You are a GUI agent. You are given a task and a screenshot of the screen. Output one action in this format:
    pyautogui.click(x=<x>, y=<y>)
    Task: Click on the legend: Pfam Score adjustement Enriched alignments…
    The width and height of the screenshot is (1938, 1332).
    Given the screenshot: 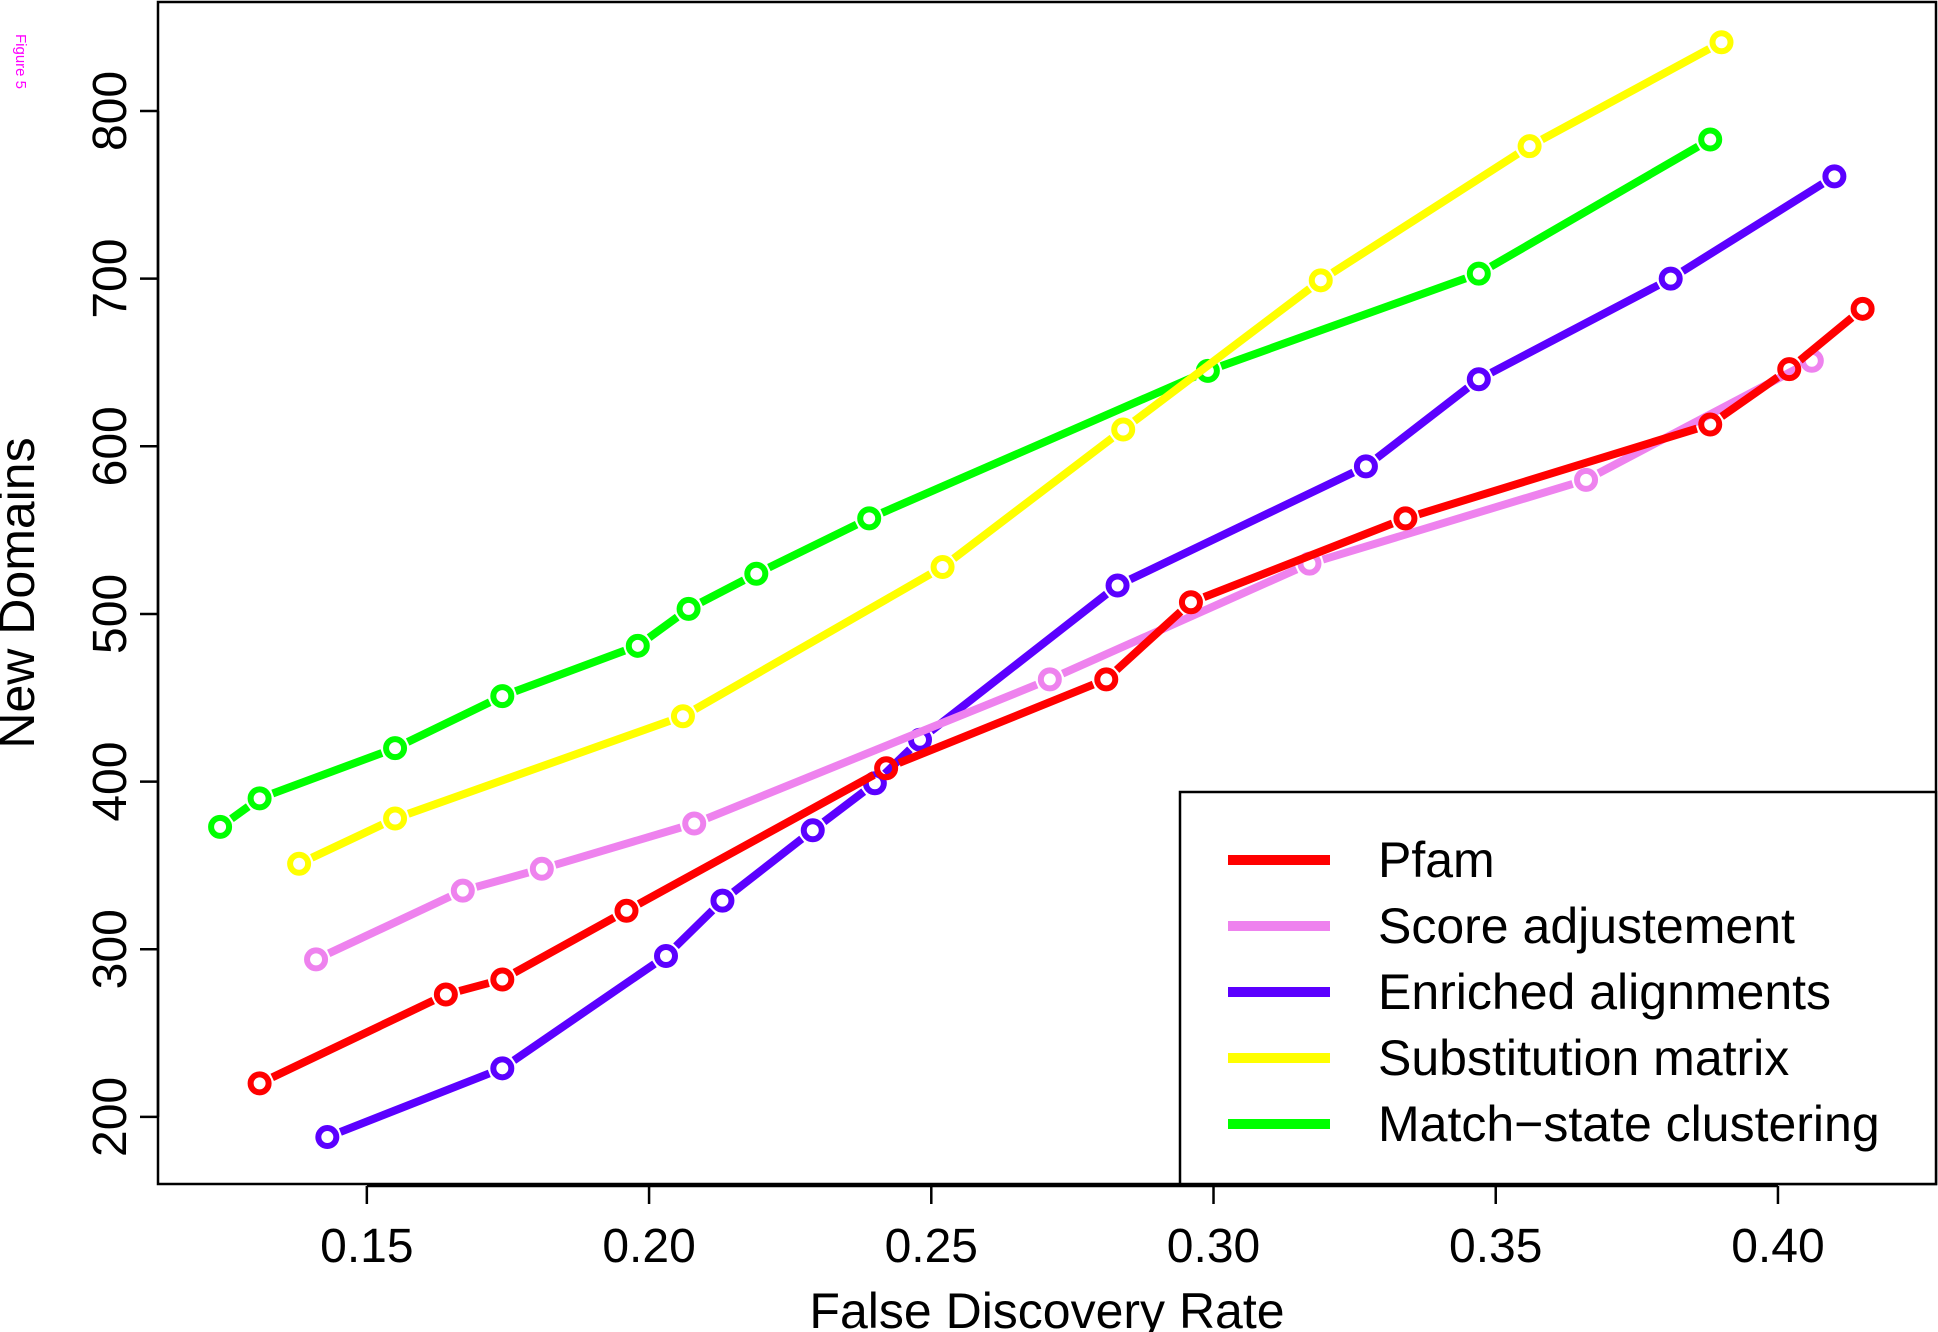 What is the action you would take?
    pyautogui.click(x=1558, y=988)
    